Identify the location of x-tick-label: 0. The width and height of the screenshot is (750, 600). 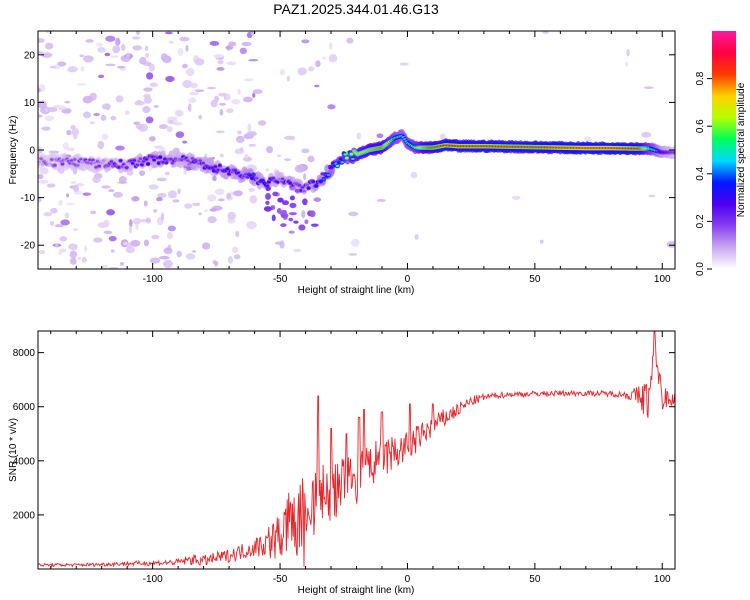
(408, 579).